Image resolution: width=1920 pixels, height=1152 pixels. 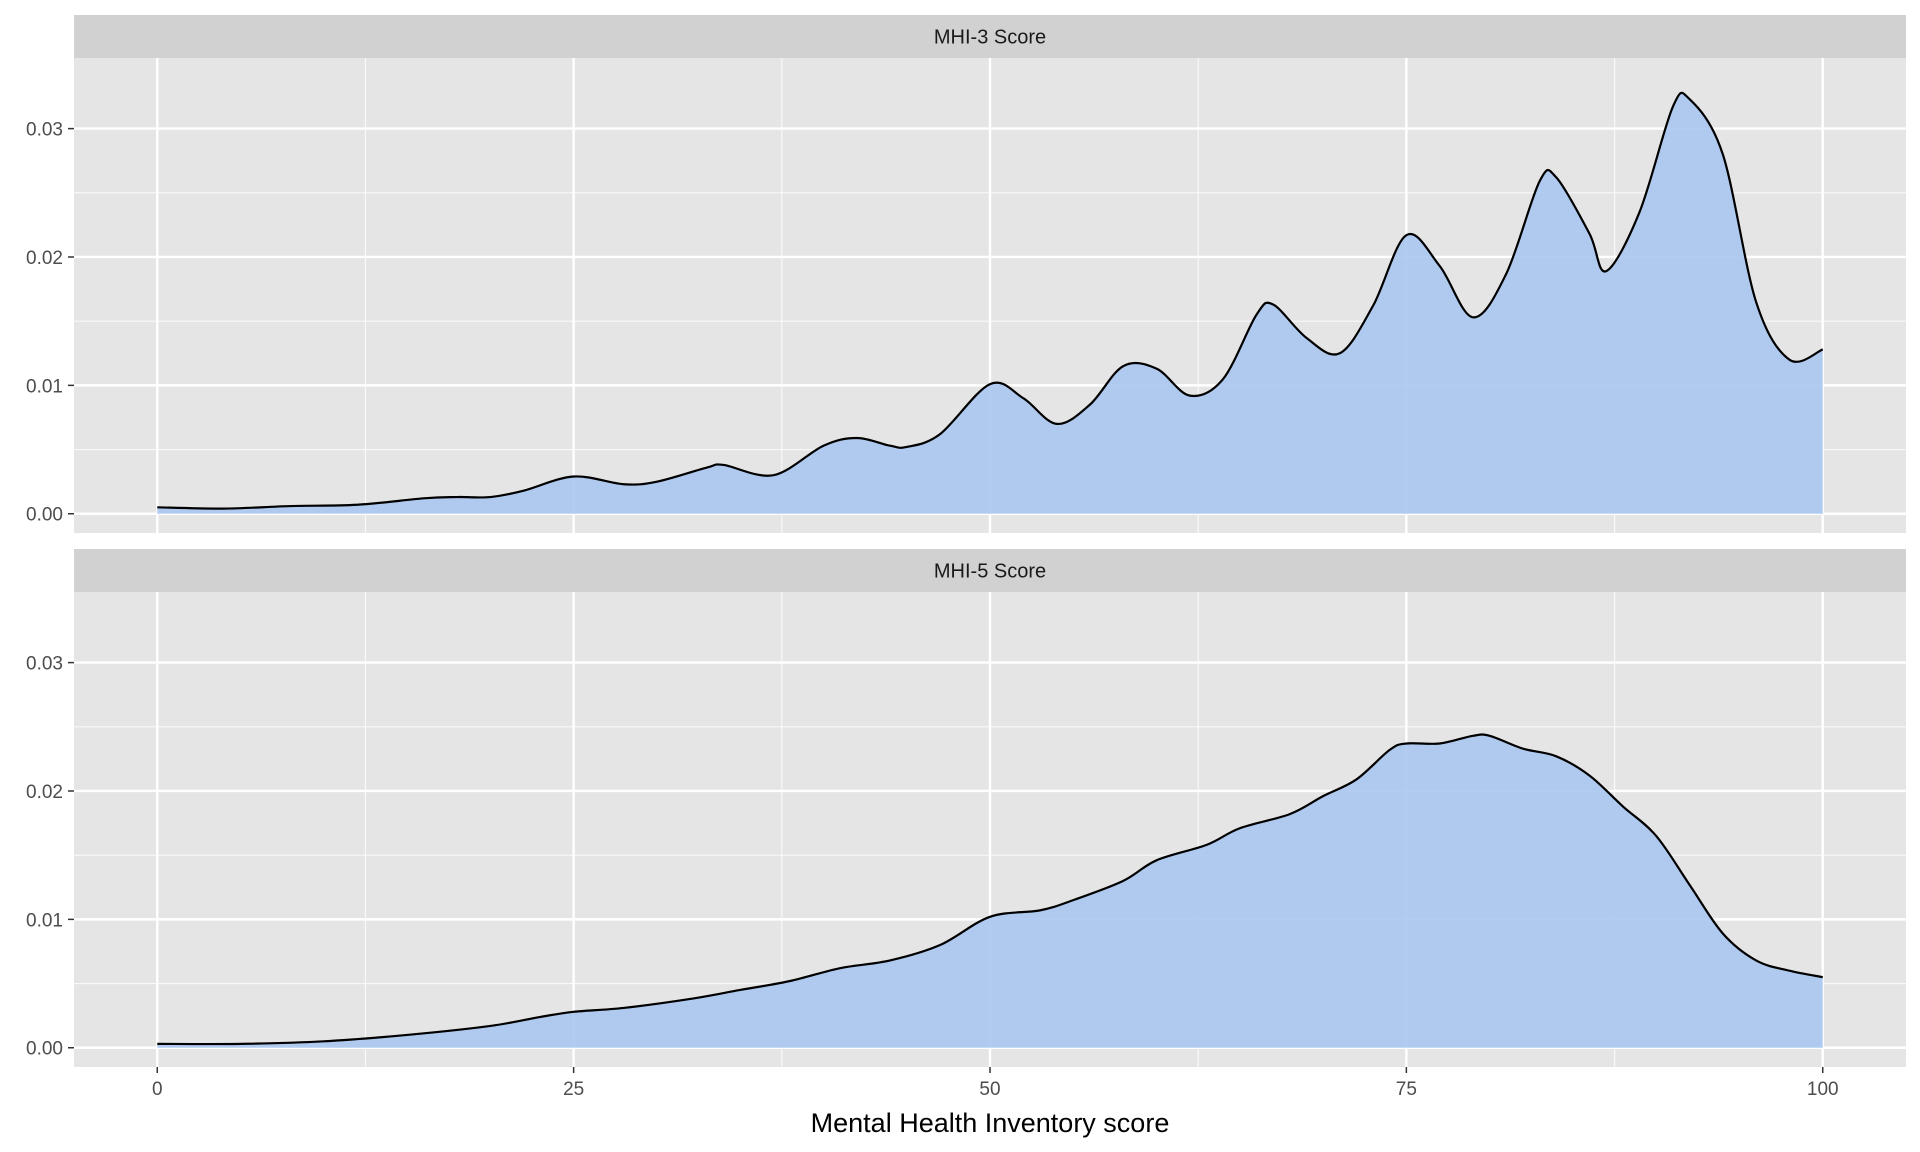 I want to click on x-tick-label: 75, so click(x=1406, y=1089).